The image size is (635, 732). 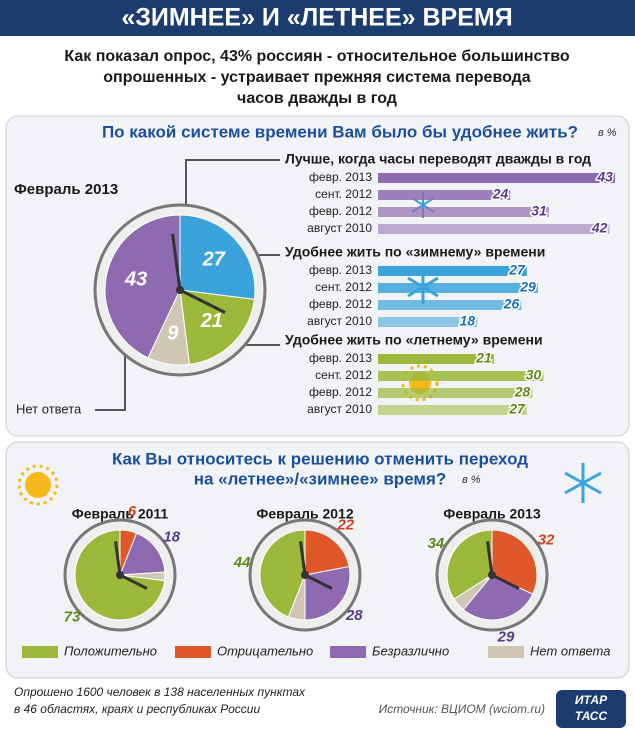 I want to click on data-label: 44, so click(x=242, y=562).